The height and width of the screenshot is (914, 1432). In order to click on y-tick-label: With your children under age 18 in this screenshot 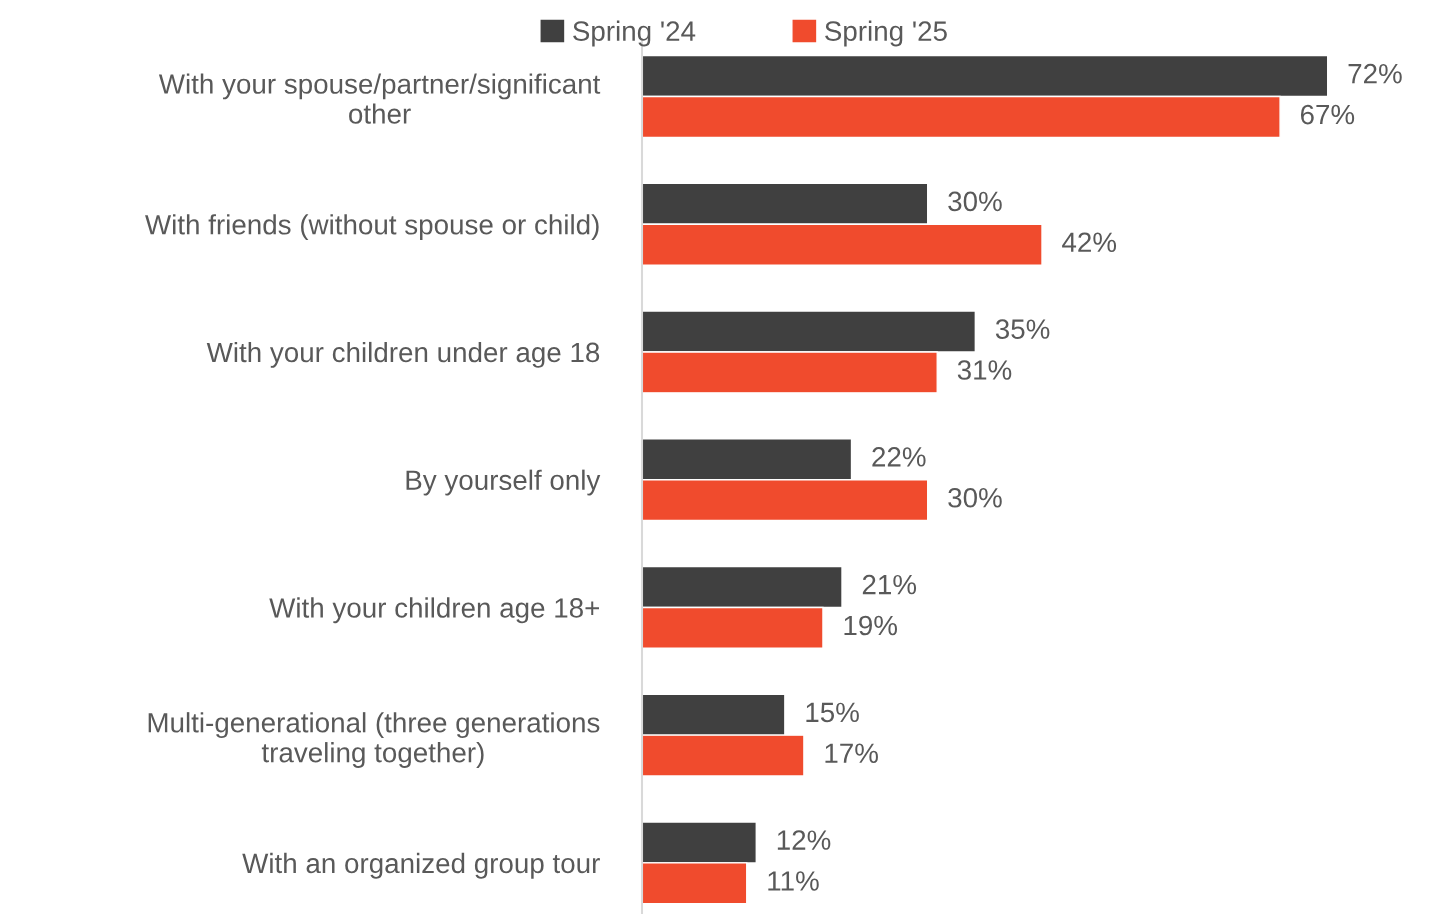, I will do `click(403, 354)`.